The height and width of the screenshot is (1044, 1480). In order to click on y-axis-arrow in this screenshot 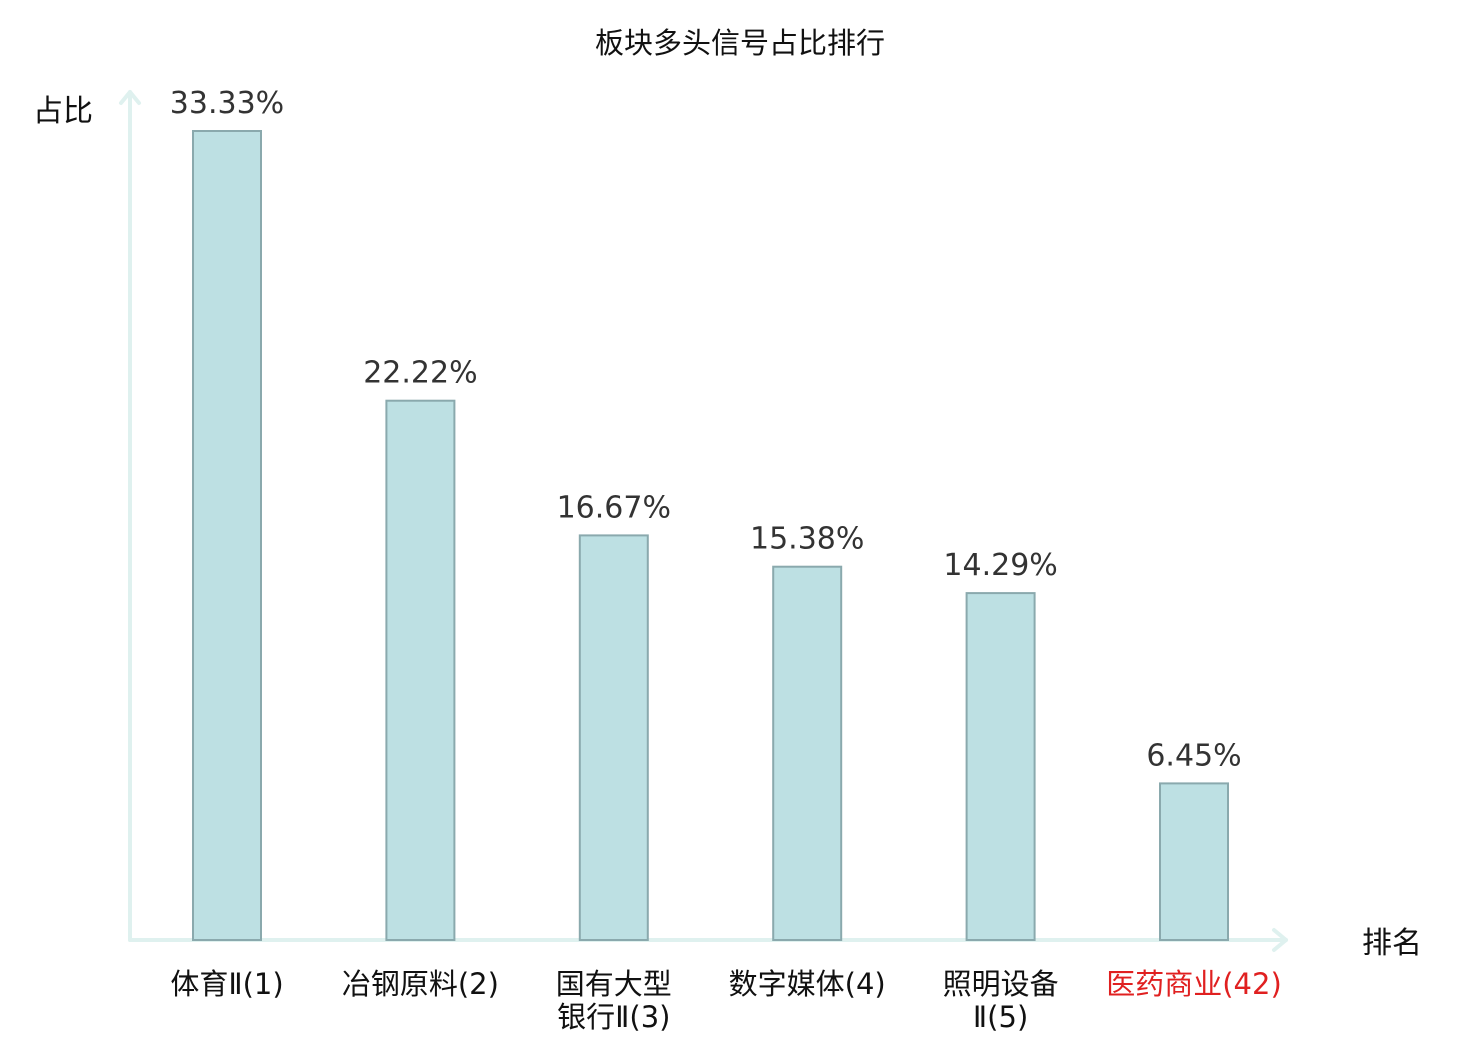, I will do `click(130, 97)`.